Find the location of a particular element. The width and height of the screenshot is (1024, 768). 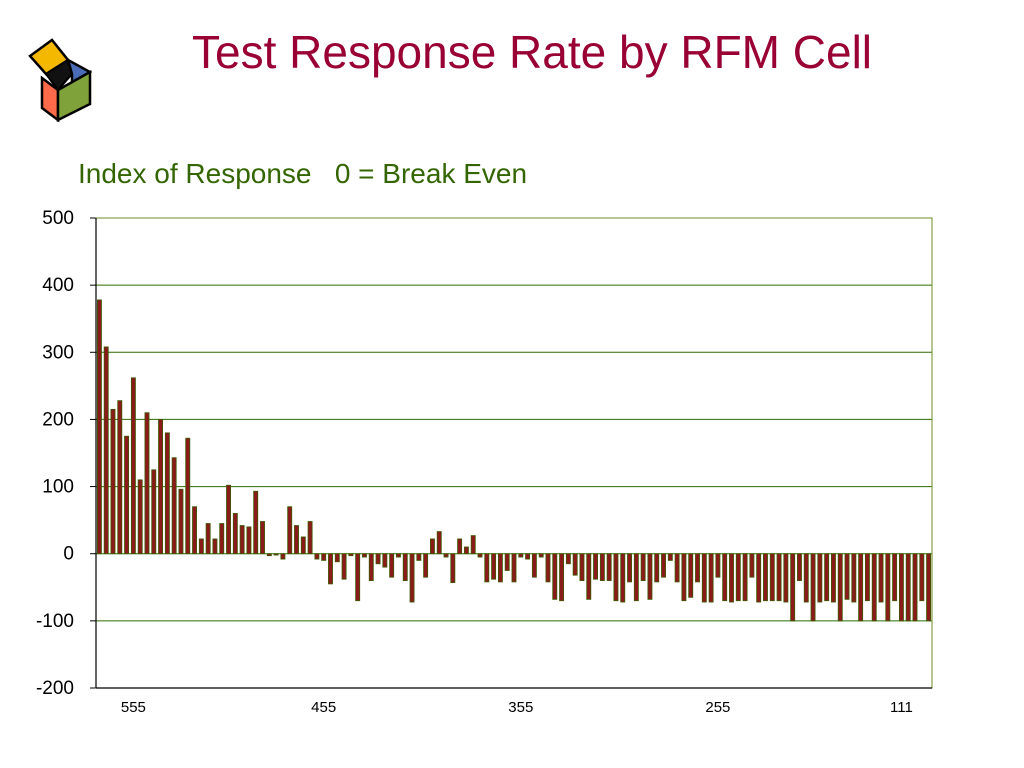

x-tick-label: 111 is located at coordinates (901, 707).